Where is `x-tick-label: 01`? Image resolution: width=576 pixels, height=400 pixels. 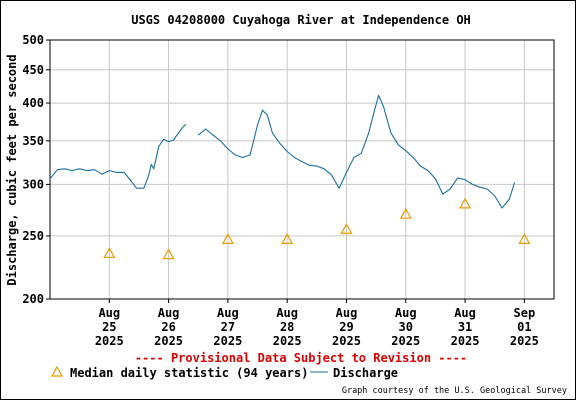
x-tick-label: 01 is located at coordinates (524, 327).